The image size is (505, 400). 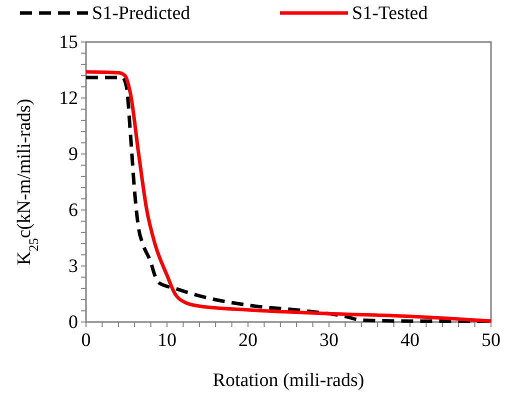 What do you see at coordinates (73, 266) in the screenshot?
I see `y-tick-label: 3` at bounding box center [73, 266].